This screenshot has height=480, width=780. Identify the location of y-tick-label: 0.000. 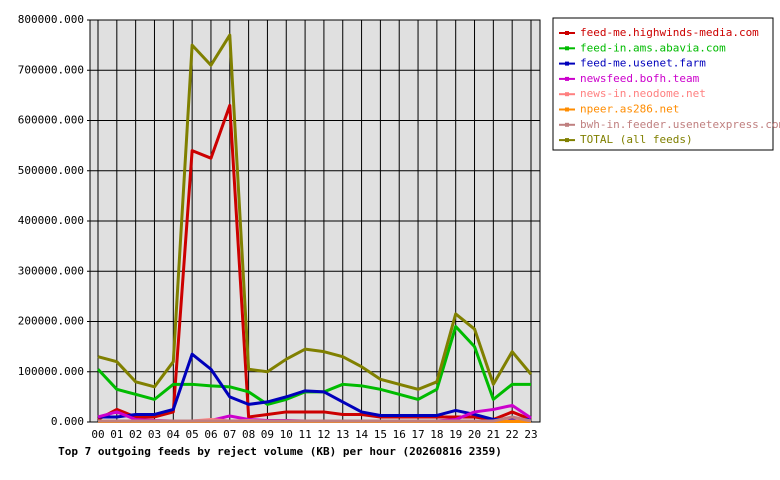
(67, 421).